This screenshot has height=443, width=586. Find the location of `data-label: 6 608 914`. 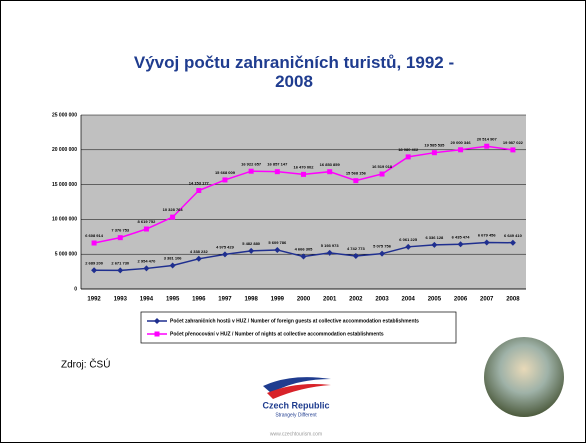

data-label: 6 608 914 is located at coordinates (94, 235).